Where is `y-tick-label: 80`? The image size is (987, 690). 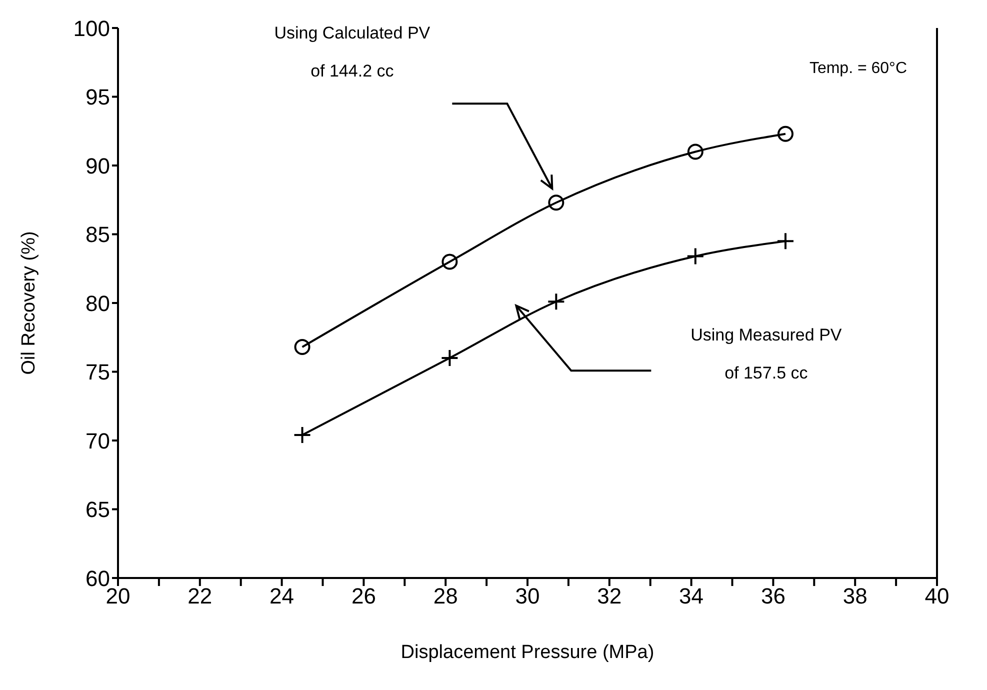 y-tick-label: 80 is located at coordinates (98, 303).